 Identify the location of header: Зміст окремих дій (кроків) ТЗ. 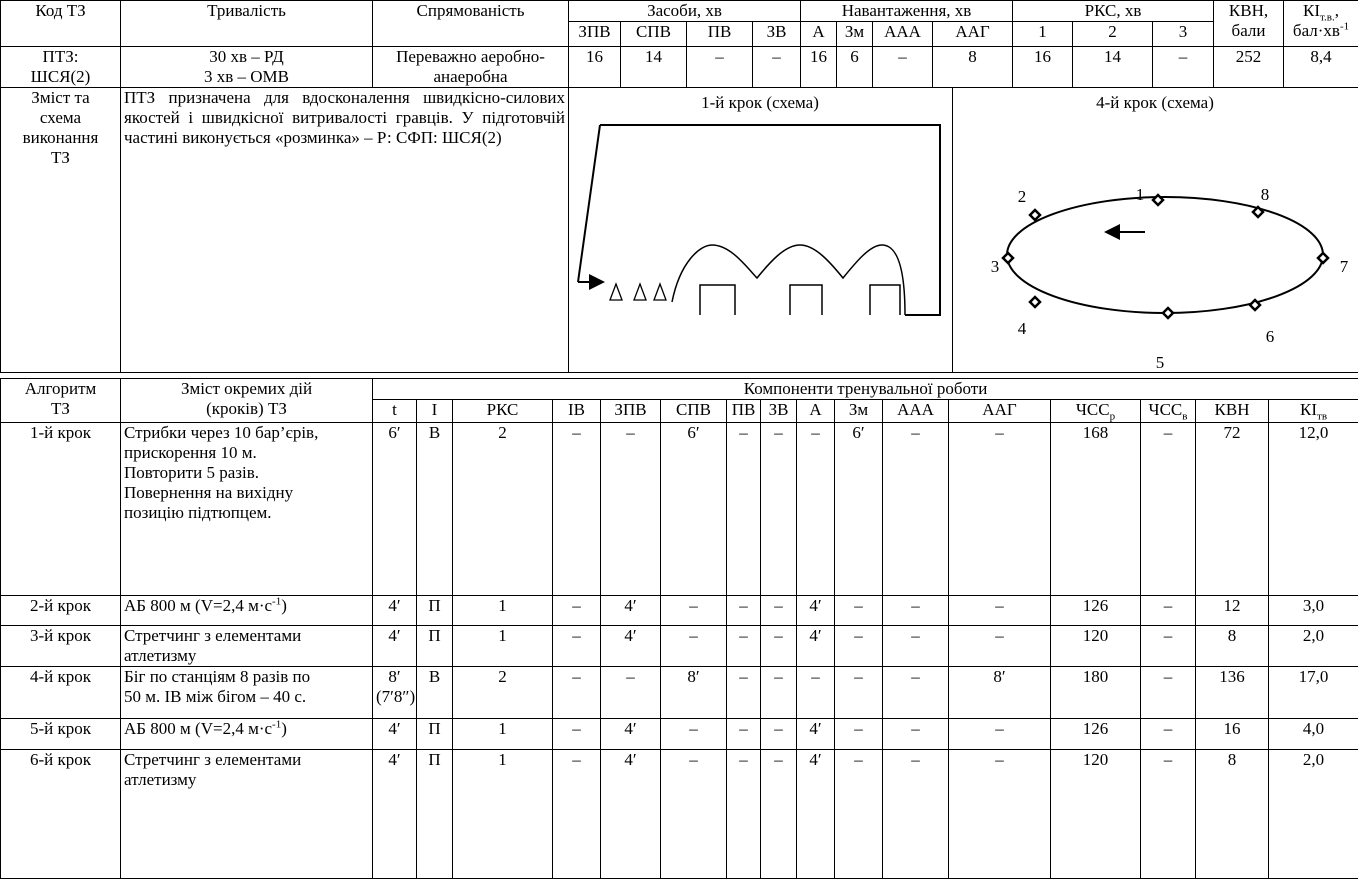
(246, 400).